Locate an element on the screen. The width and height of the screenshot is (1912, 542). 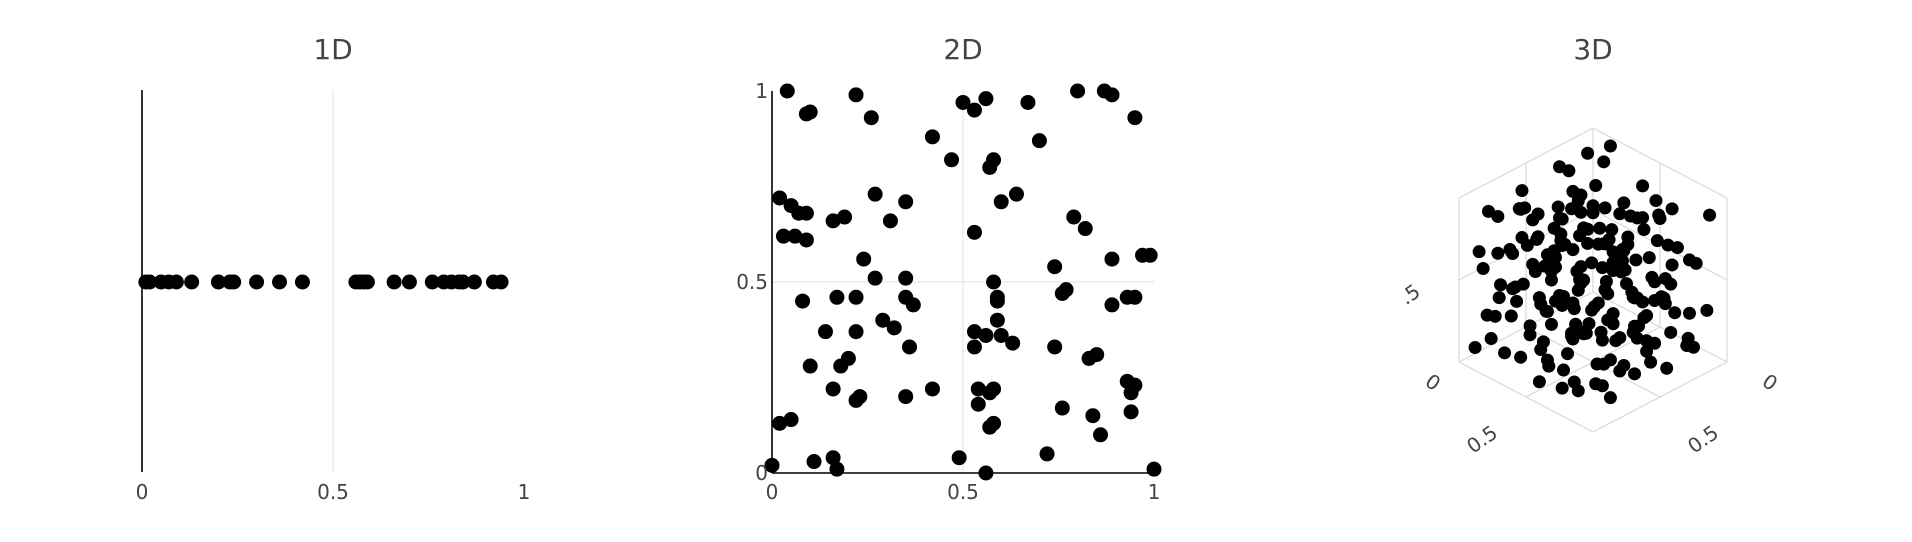
y-tick-2d-0: 0 is located at coordinates (761, 473).